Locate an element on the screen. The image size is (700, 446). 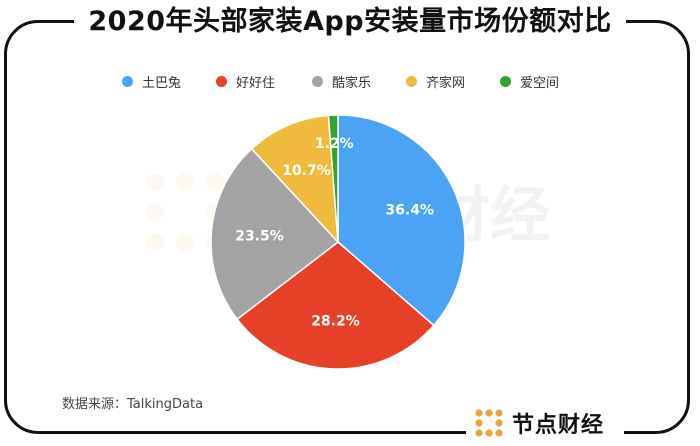
pie-data-label: 10.7% is located at coordinates (306, 171).